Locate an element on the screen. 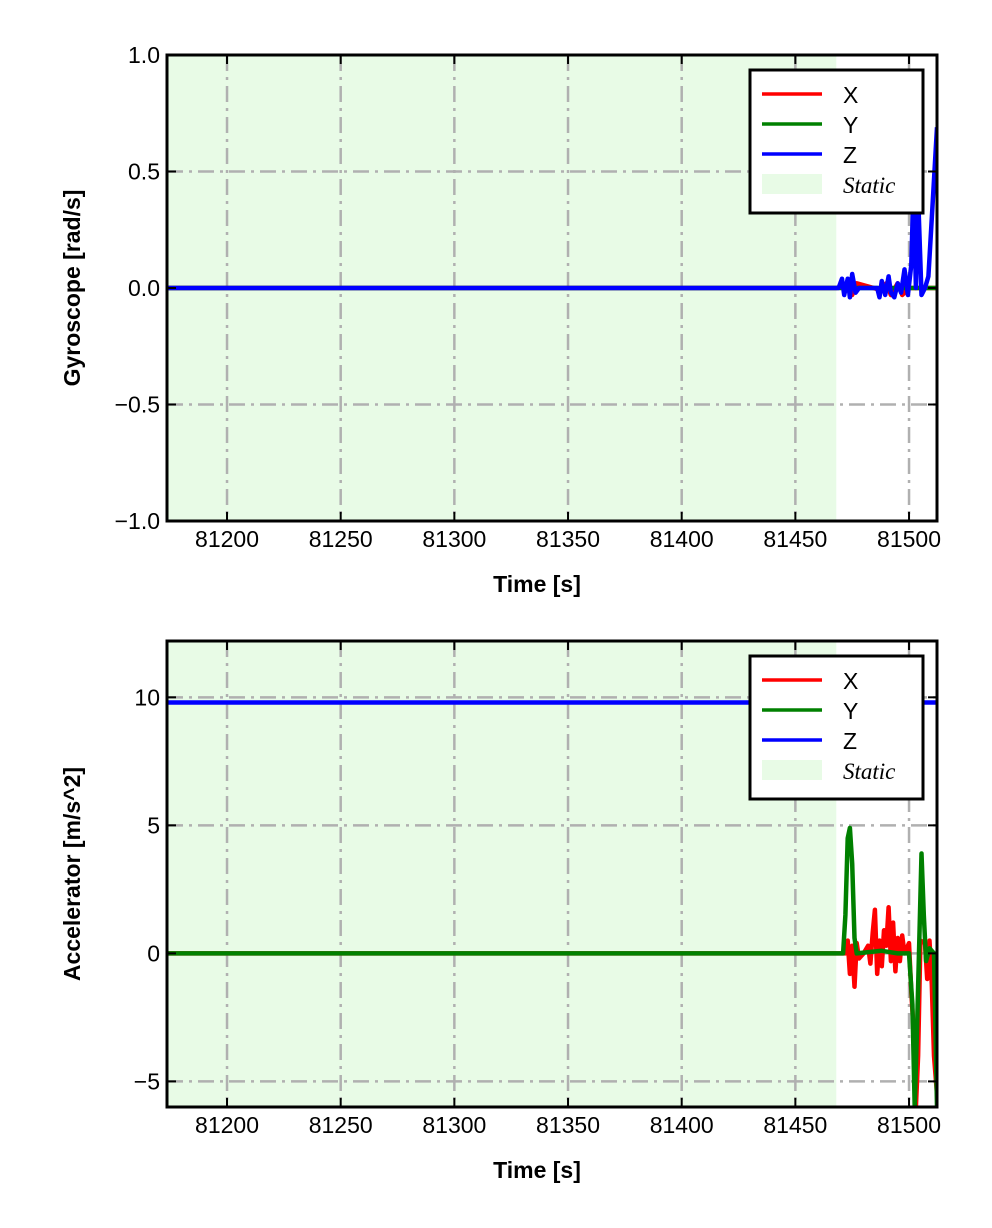 Image resolution: width=992 pixels, height=1228 pixels. y-tick-label: 0.5 is located at coordinates (144, 172).